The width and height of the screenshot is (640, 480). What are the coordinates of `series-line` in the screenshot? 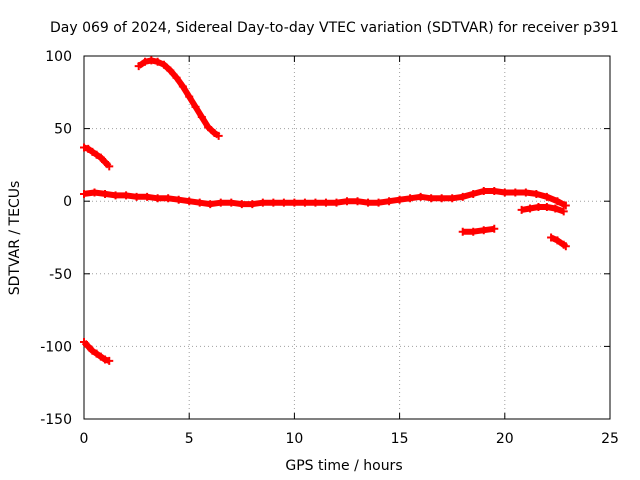 It's located at (178, 98).